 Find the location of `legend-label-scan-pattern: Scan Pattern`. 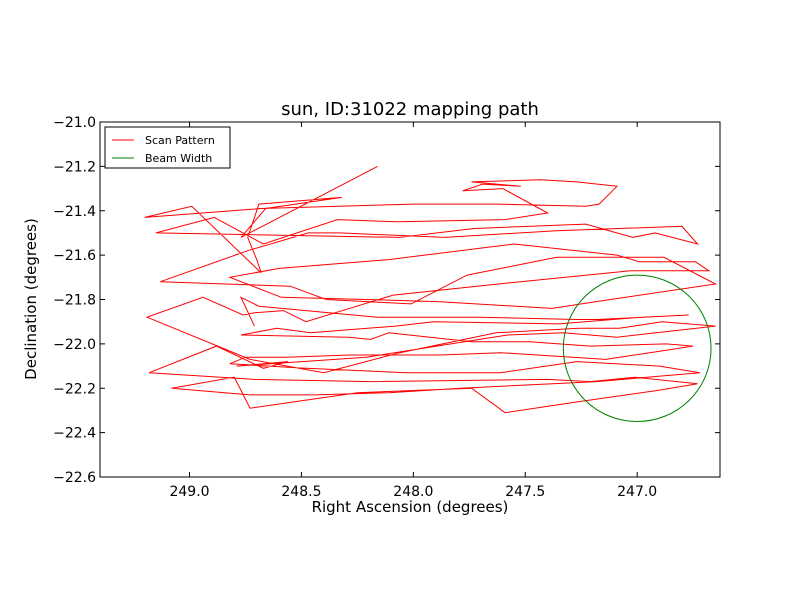

legend-label-scan-pattern: Scan Pattern is located at coordinates (180, 140).